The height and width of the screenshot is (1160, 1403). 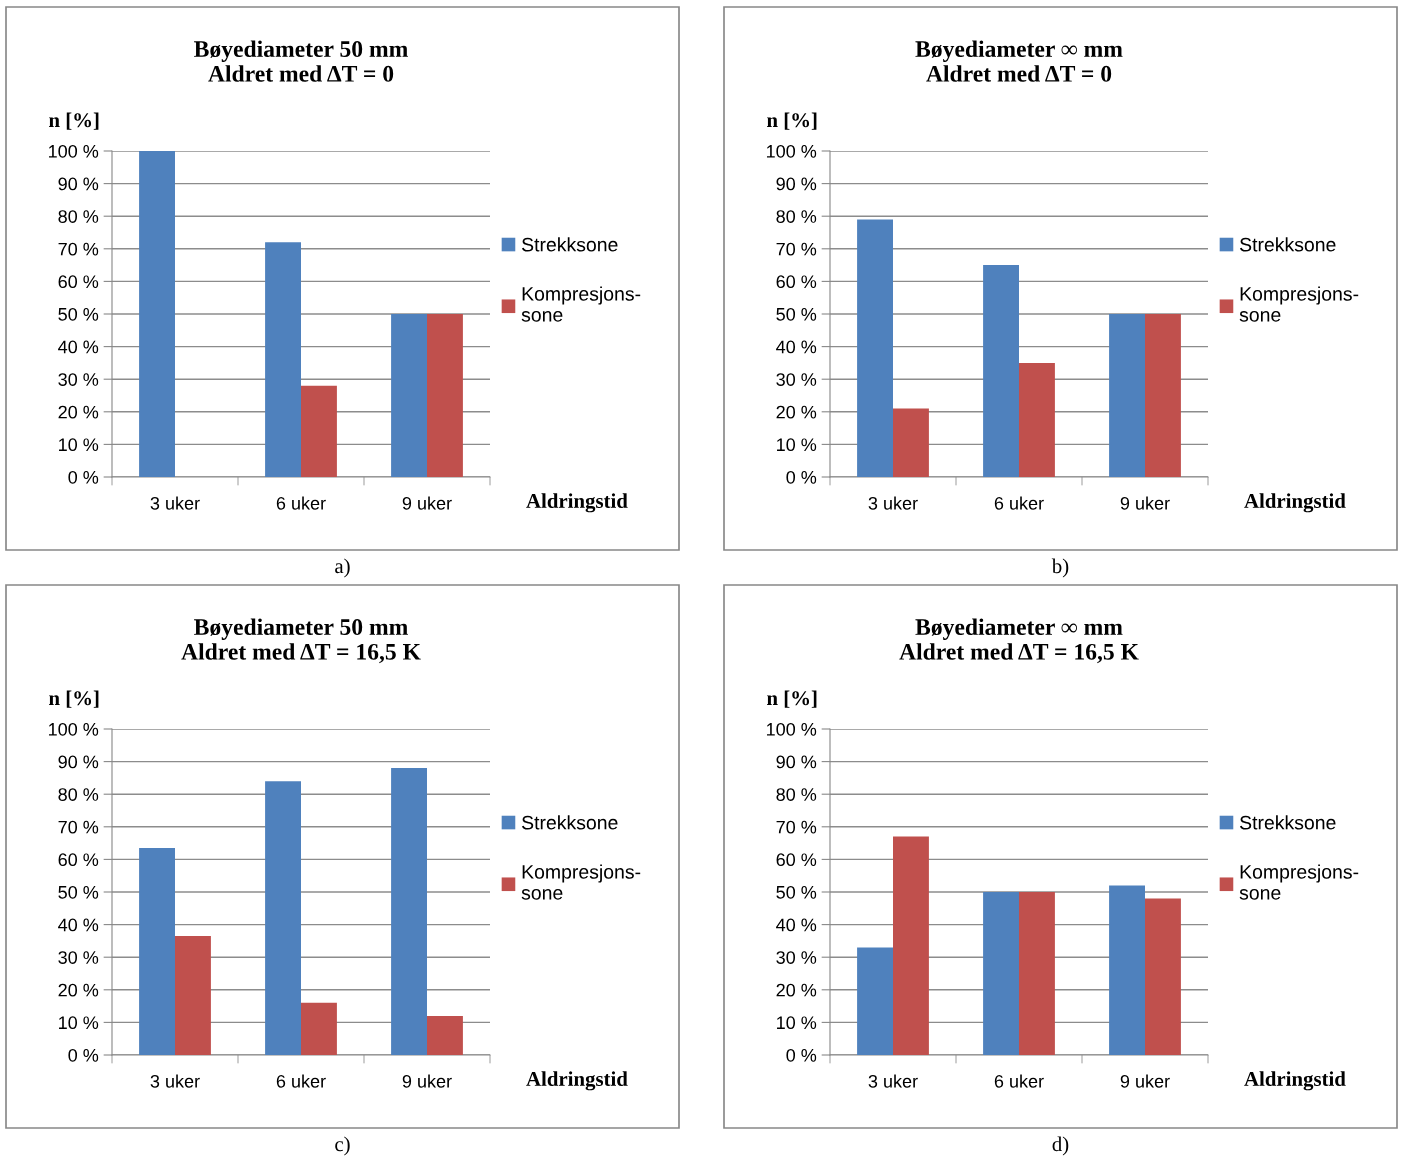 I want to click on chart-title: Bøyediameter ∞ mm Aldret med ΔT = 16,5 K, so click(x=1019, y=641).